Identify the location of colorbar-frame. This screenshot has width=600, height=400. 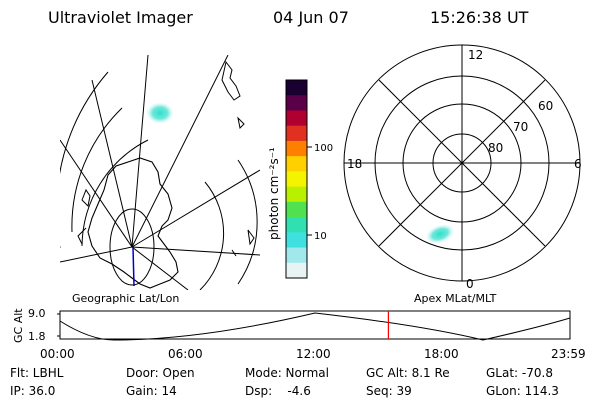
(296, 179).